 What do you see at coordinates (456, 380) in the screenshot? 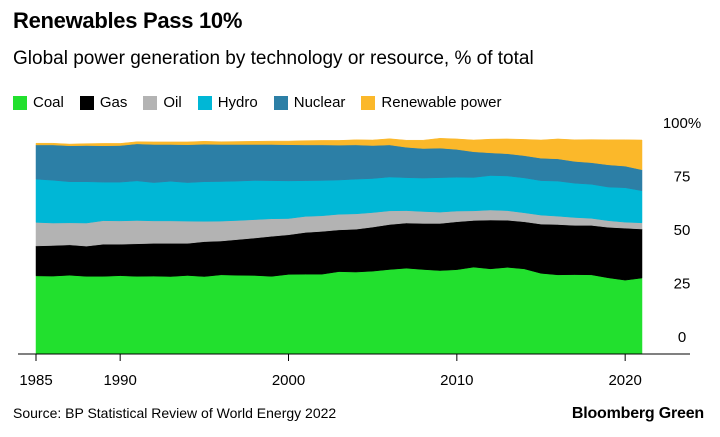
I see `x-tick-label-2010: 2010` at bounding box center [456, 380].